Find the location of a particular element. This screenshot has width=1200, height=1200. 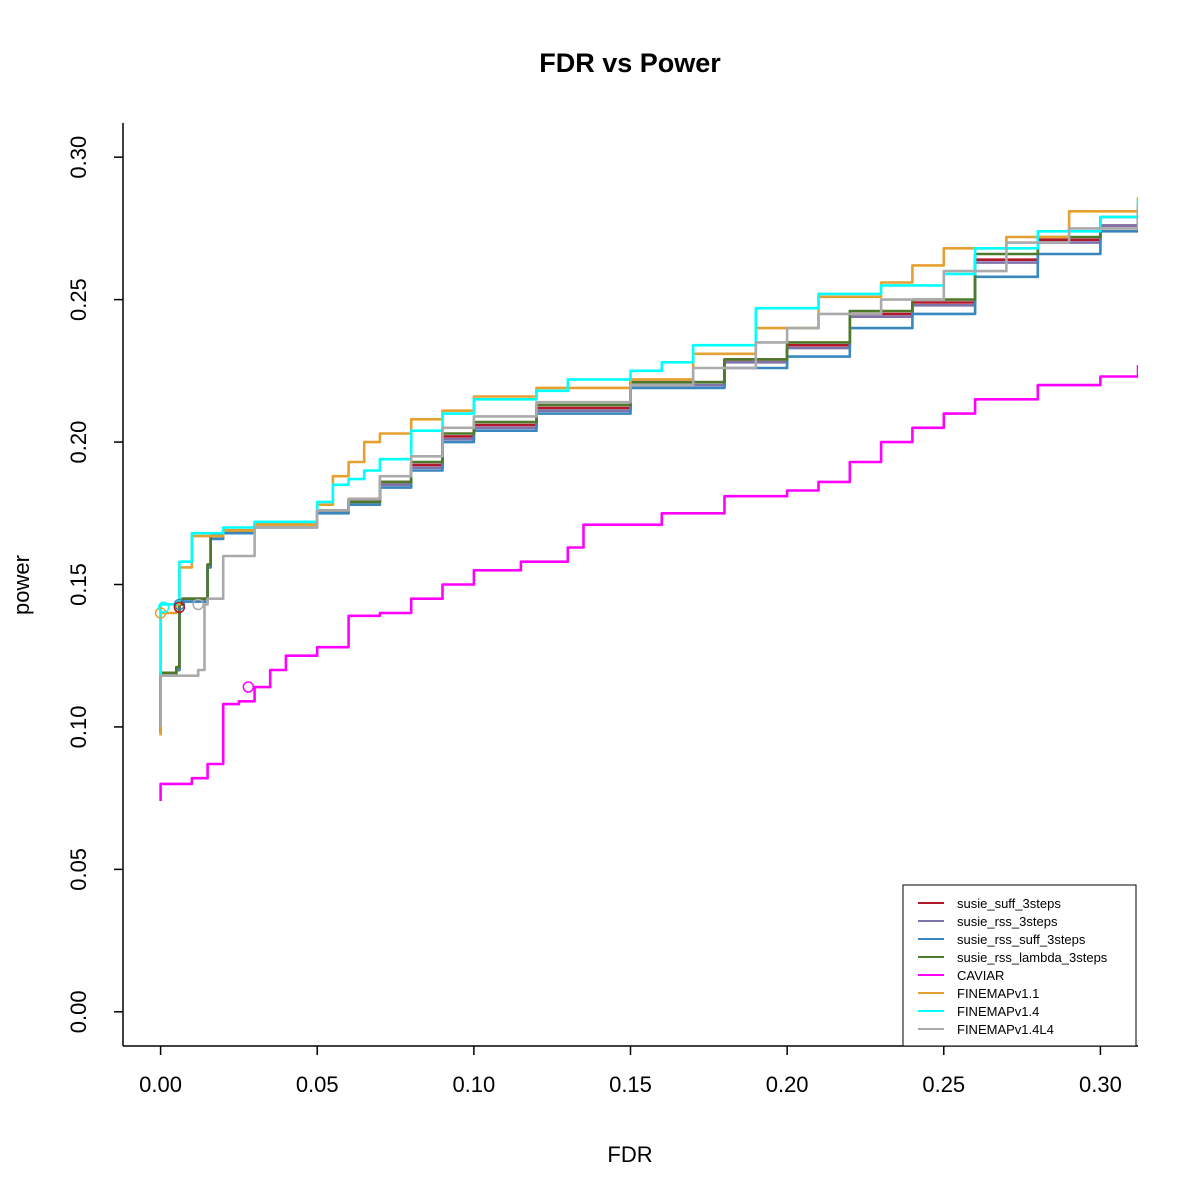

legend-label: susie_rss_3steps is located at coordinates (1007, 921).